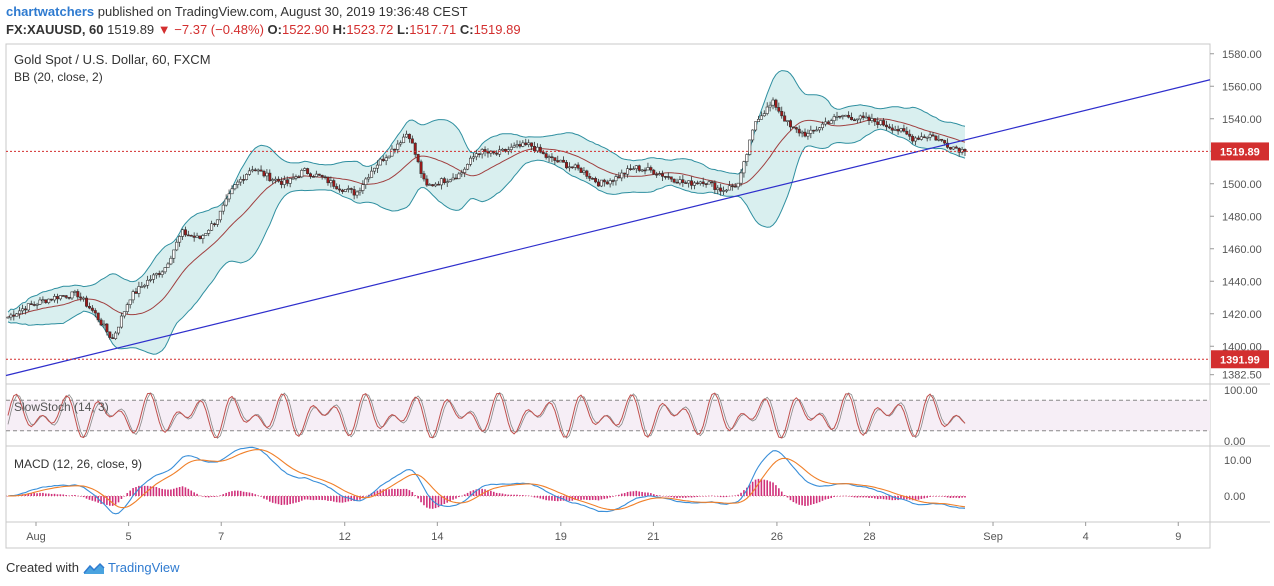 This screenshot has width=1274, height=586. What do you see at coordinates (129, 537) in the screenshot?
I see `time-tick-label: 5` at bounding box center [129, 537].